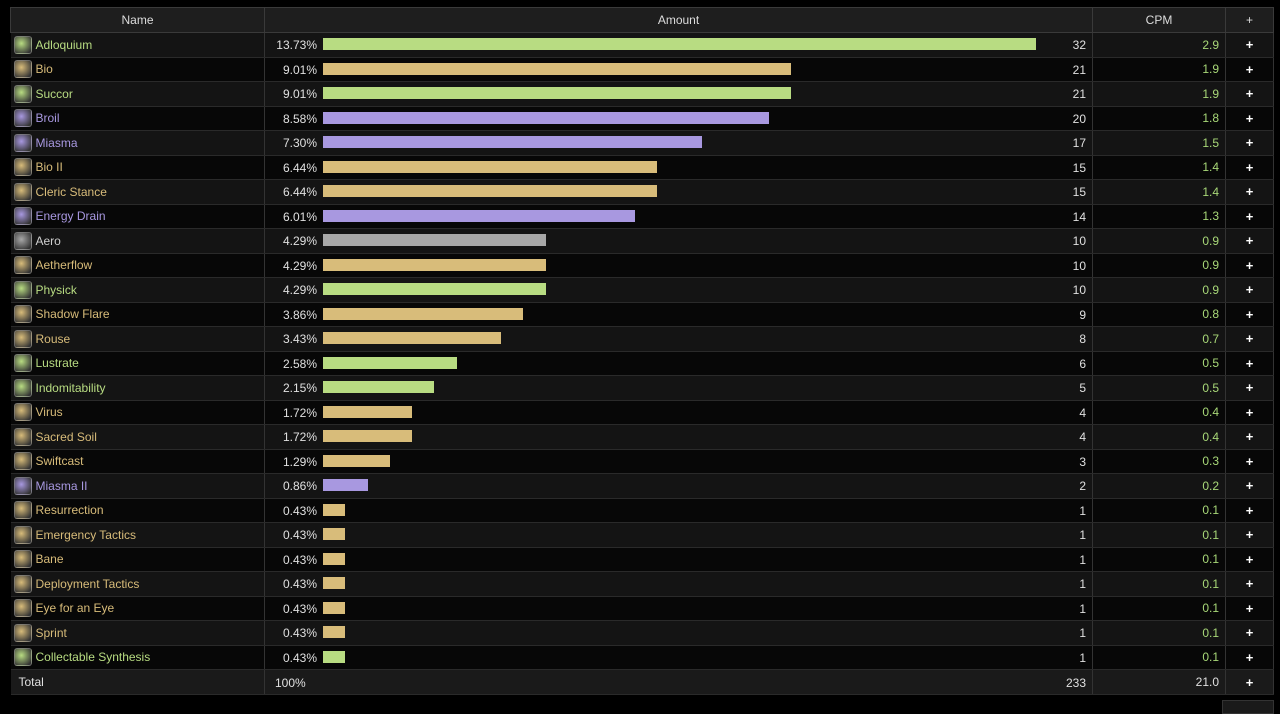 The width and height of the screenshot is (1280, 714). Describe the element at coordinates (22, 363) in the screenshot. I see `lustrate-icon` at that location.